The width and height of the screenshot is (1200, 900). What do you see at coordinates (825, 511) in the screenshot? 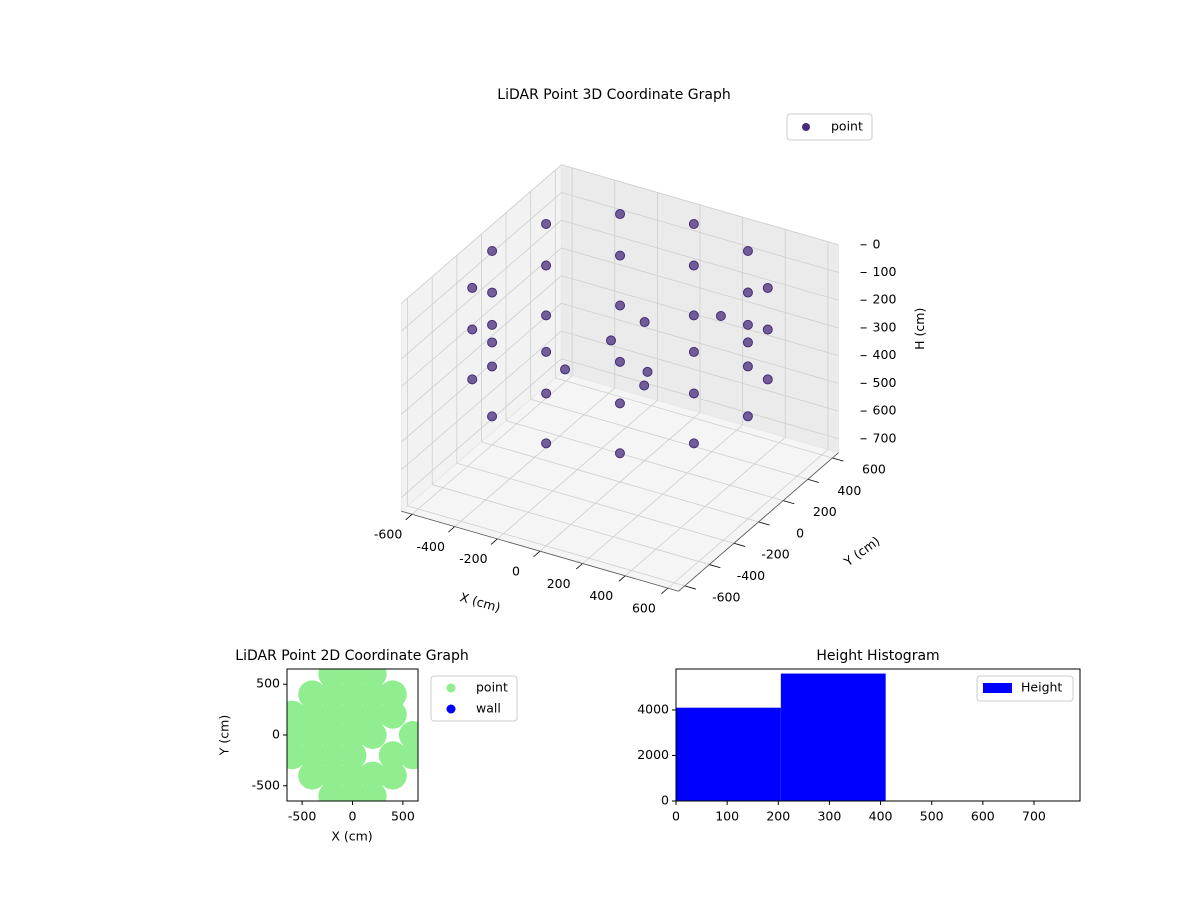
I see `y-tick-label: 200` at bounding box center [825, 511].